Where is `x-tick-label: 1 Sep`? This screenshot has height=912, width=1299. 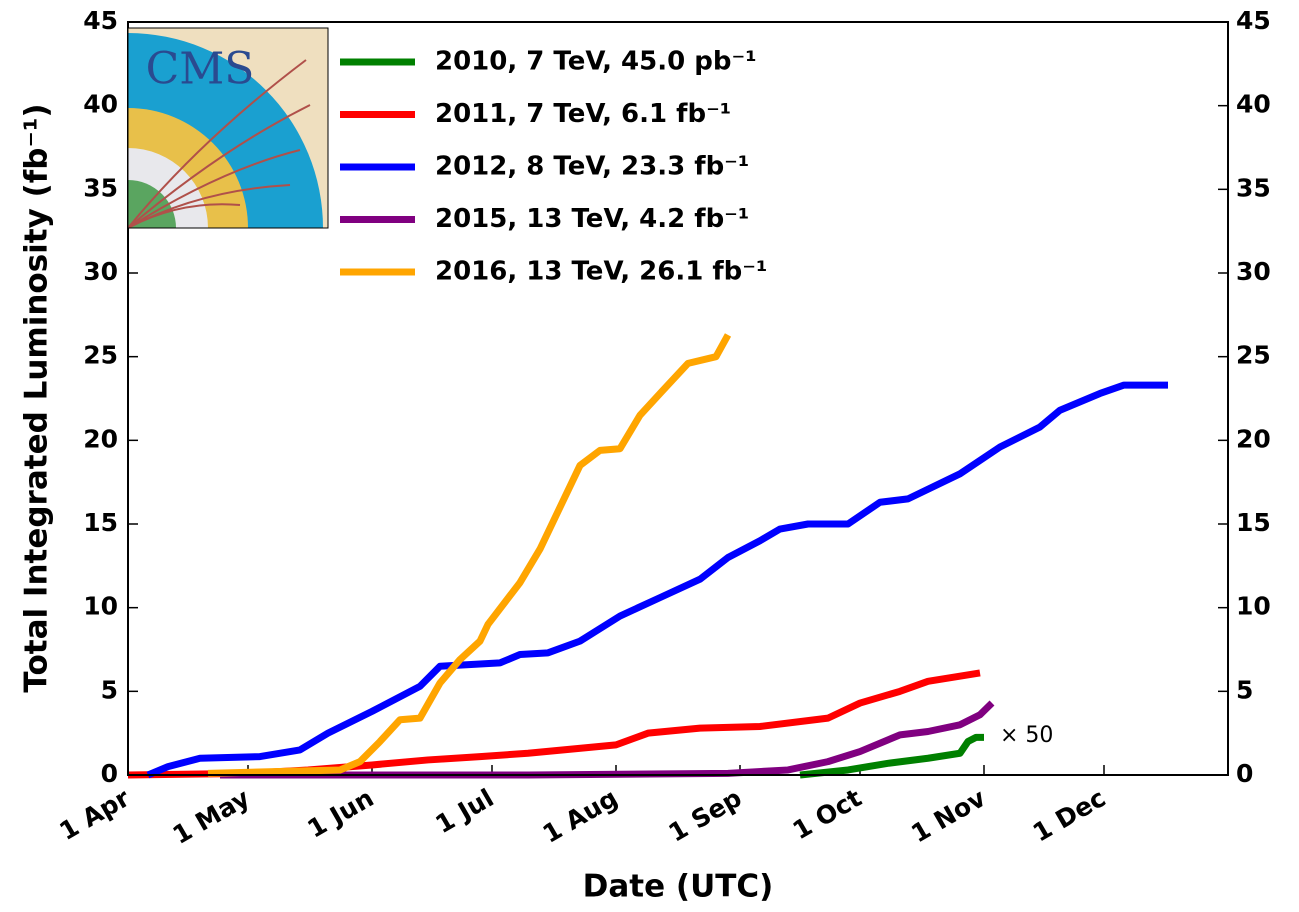
x-tick-label: 1 Sep is located at coordinates (705, 815).